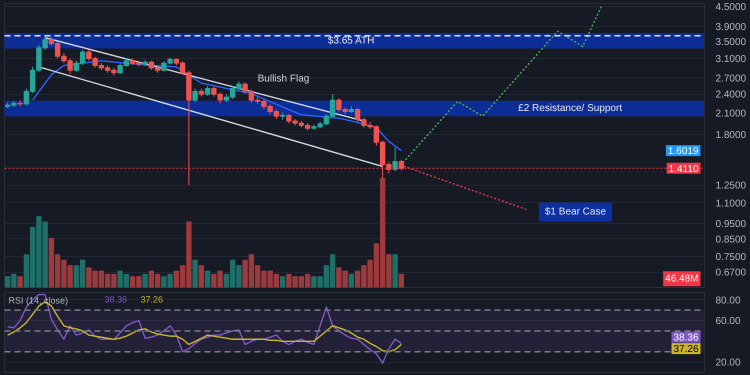 This screenshot has width=750, height=375. Describe the element at coordinates (116, 299) in the screenshot. I see `annotation: 38.36` at that location.